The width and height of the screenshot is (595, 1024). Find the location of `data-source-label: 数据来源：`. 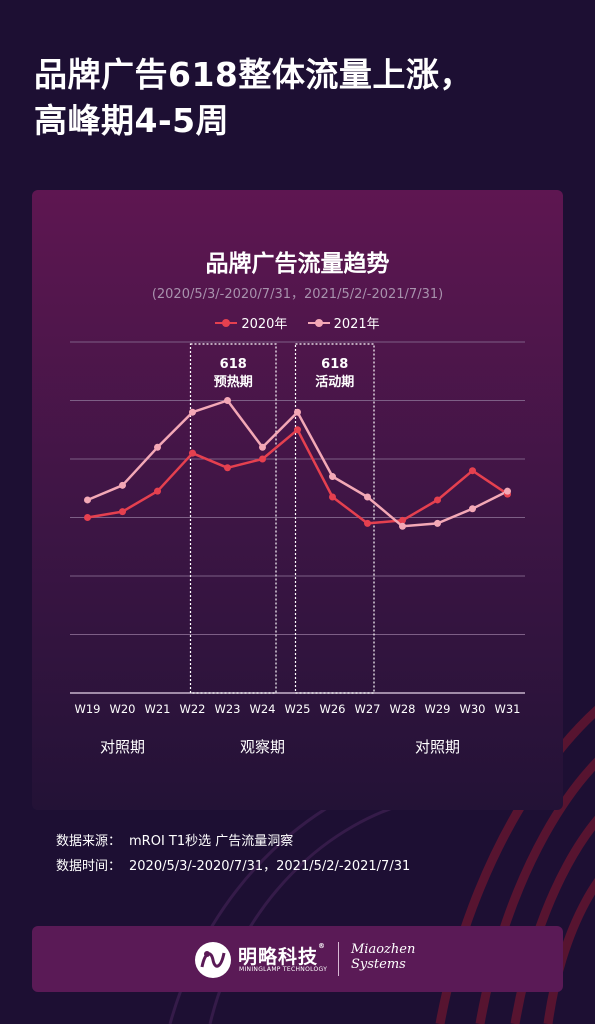

data-source-label: 数据来源： is located at coordinates (89, 841).